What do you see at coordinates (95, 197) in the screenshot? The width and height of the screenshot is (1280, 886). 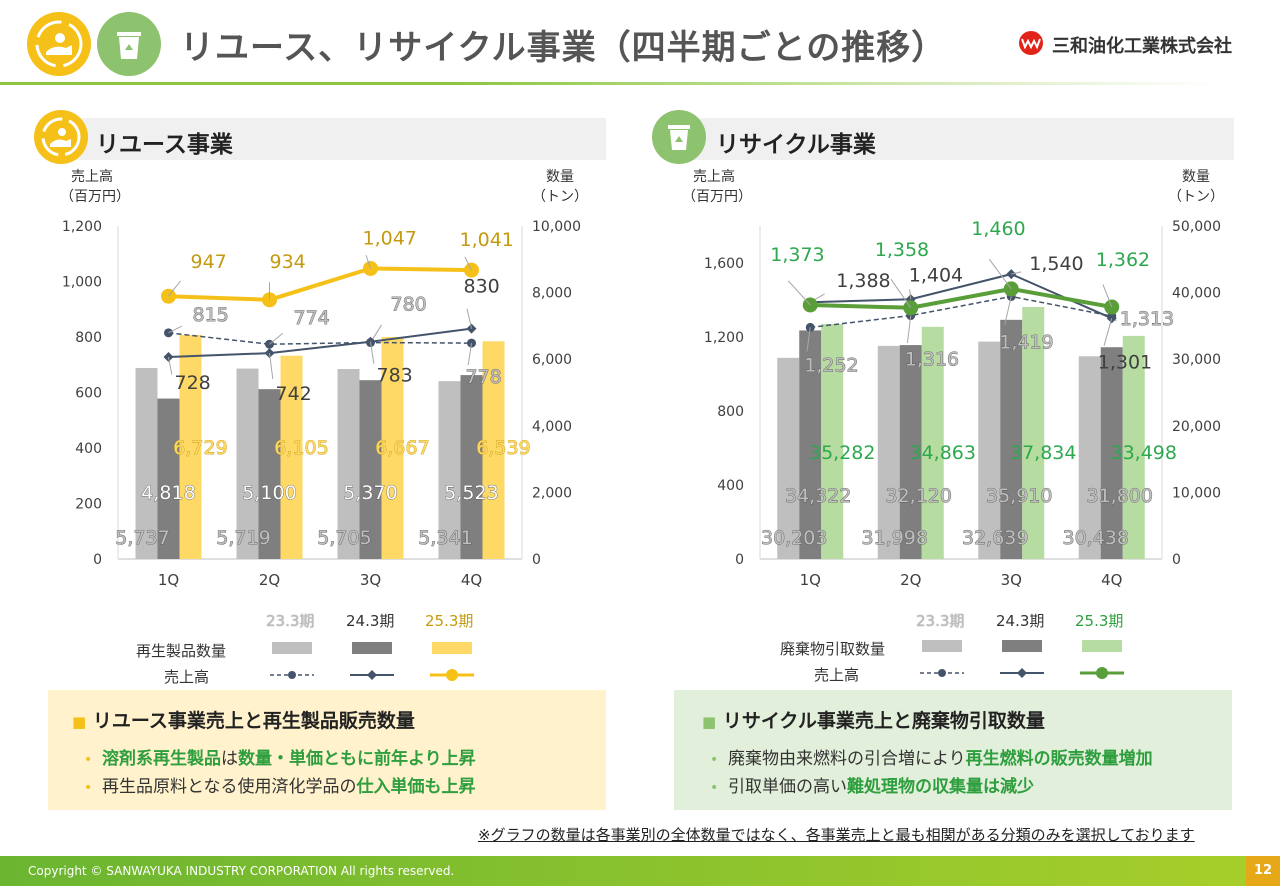 I see `reuse-left-axis-label-2: （百万円）` at bounding box center [95, 197].